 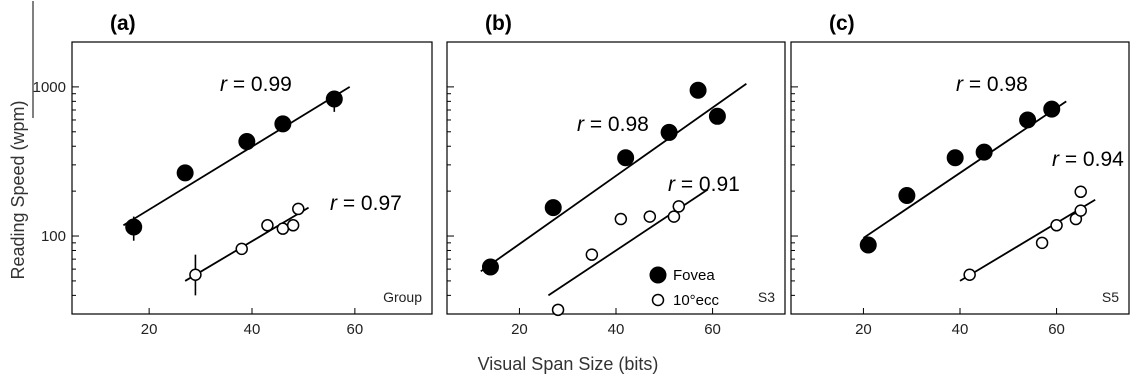 I want to click on x-axis-title: Visual Span Size (bits), so click(x=568, y=364).